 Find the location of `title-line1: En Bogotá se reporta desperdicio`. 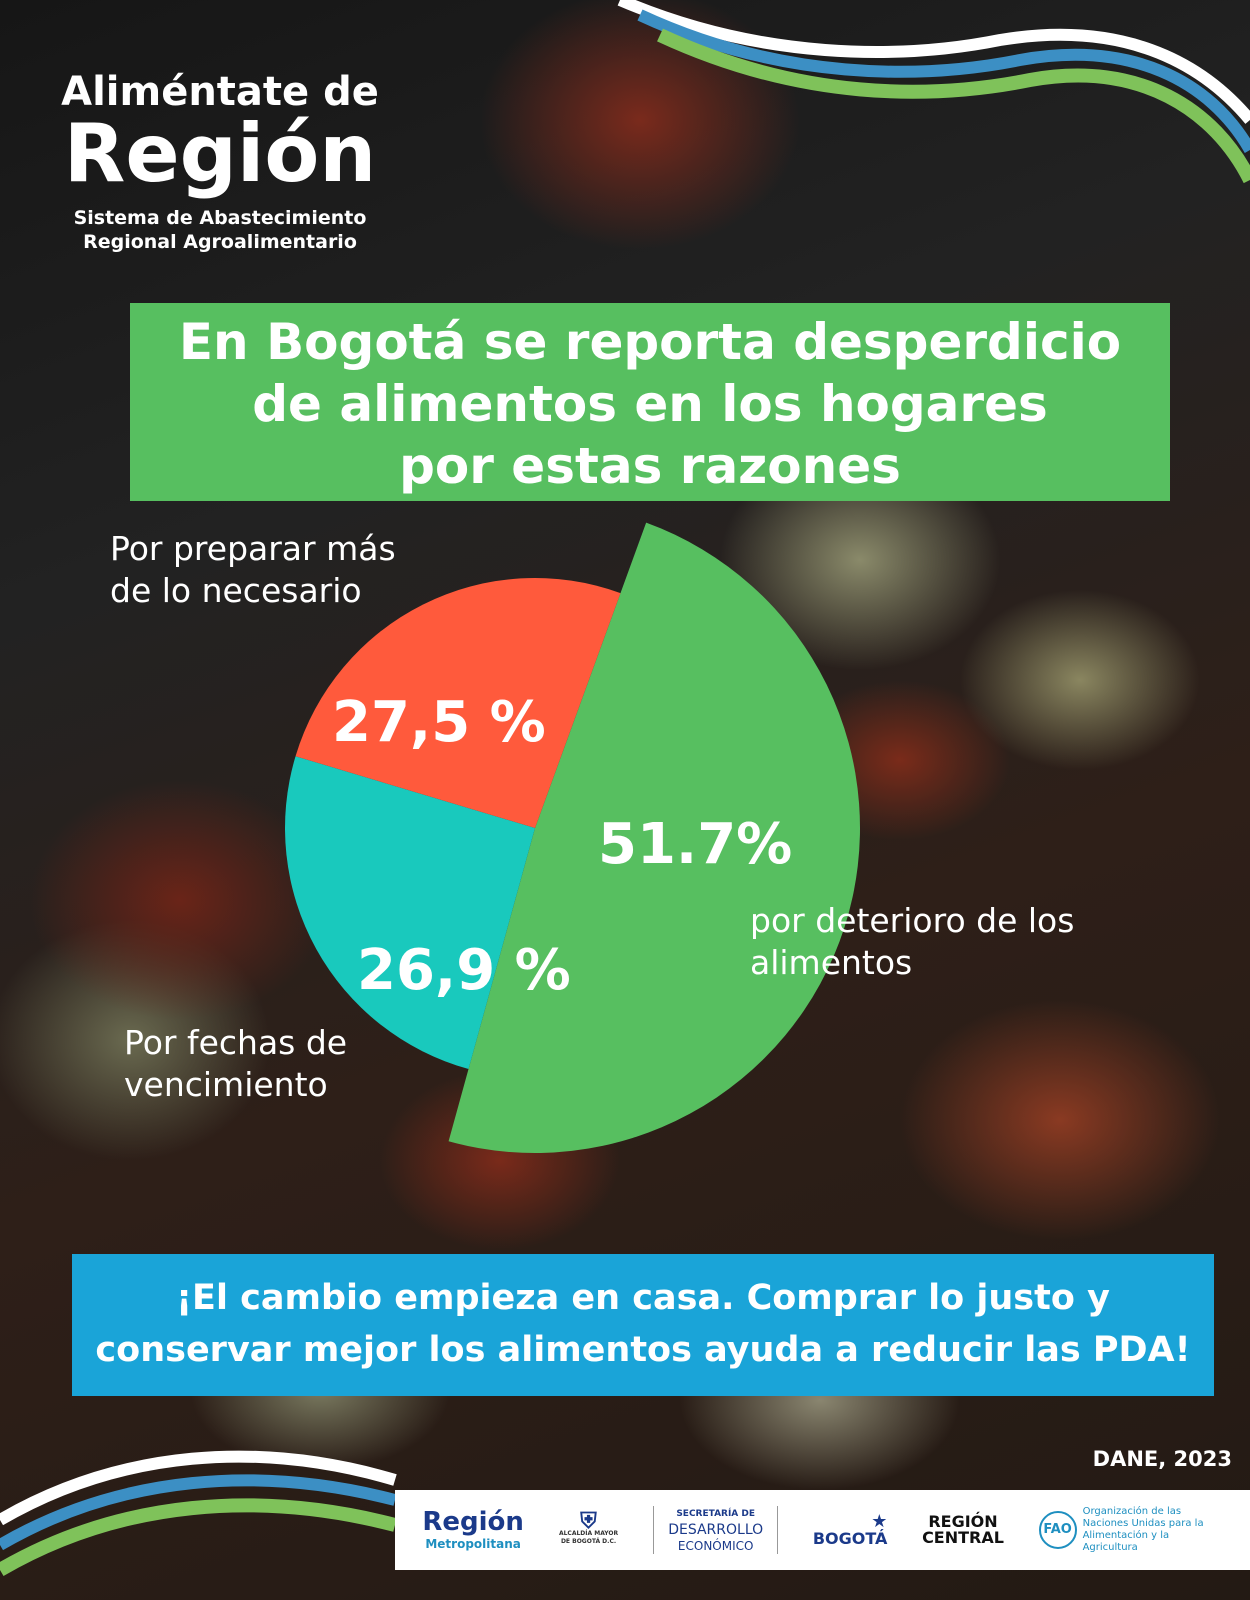

title-line1: En Bogotá se reporta desperdicio is located at coordinates (650, 342).